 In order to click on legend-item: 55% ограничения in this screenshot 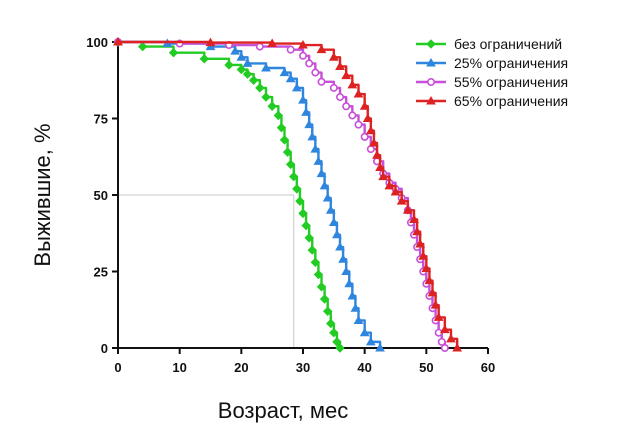, I will do `click(492, 82)`.